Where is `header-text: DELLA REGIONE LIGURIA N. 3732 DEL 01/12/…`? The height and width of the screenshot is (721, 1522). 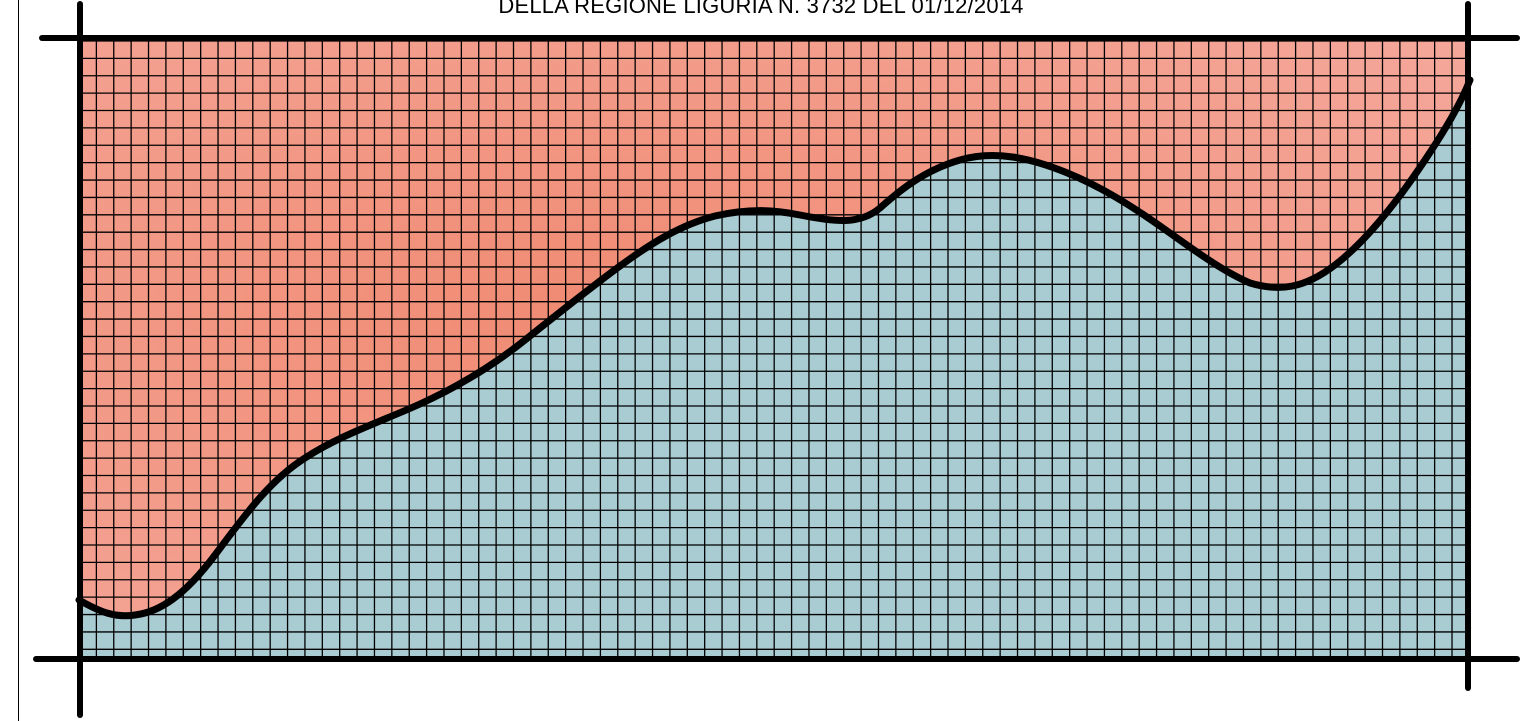 header-text: DELLA REGIONE LIGURIA N. 3732 DEL 01/12/… is located at coordinates (761, 9).